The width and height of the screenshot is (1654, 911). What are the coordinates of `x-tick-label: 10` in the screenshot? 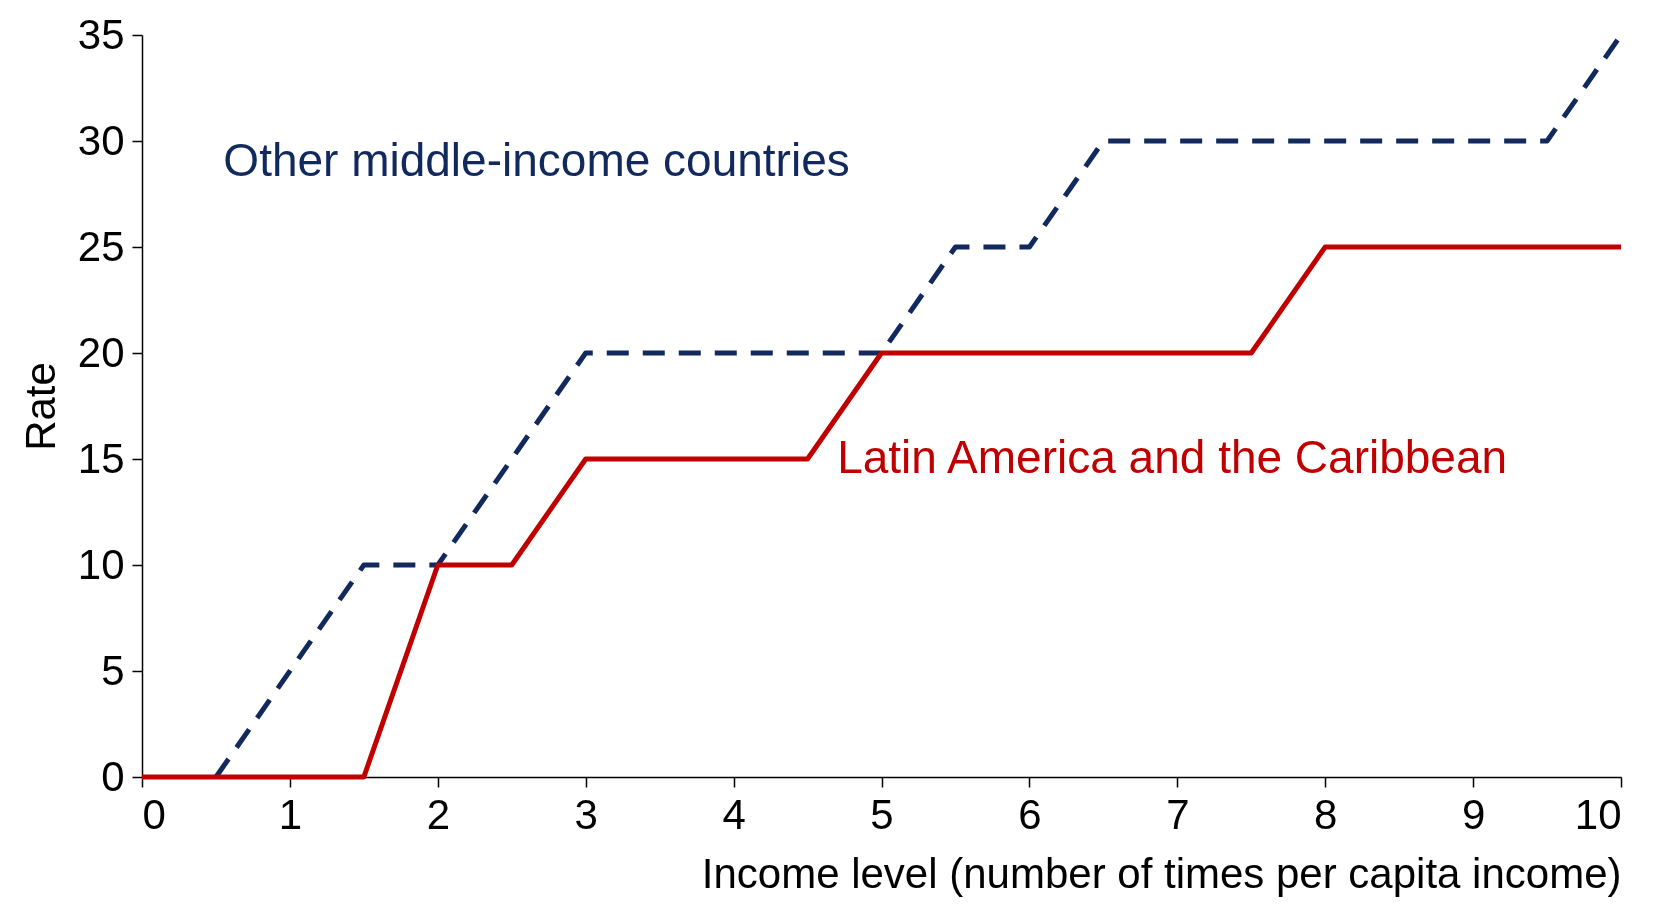 It's located at (1598, 814).